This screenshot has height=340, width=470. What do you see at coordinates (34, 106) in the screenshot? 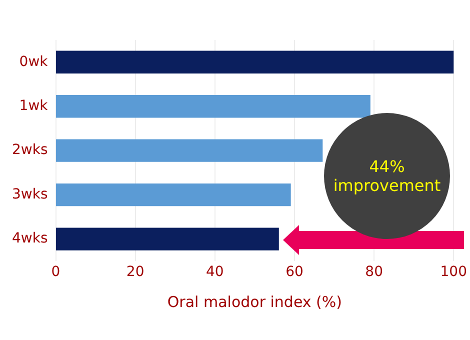
I see `y-tick-label: 1wk` at bounding box center [34, 106].